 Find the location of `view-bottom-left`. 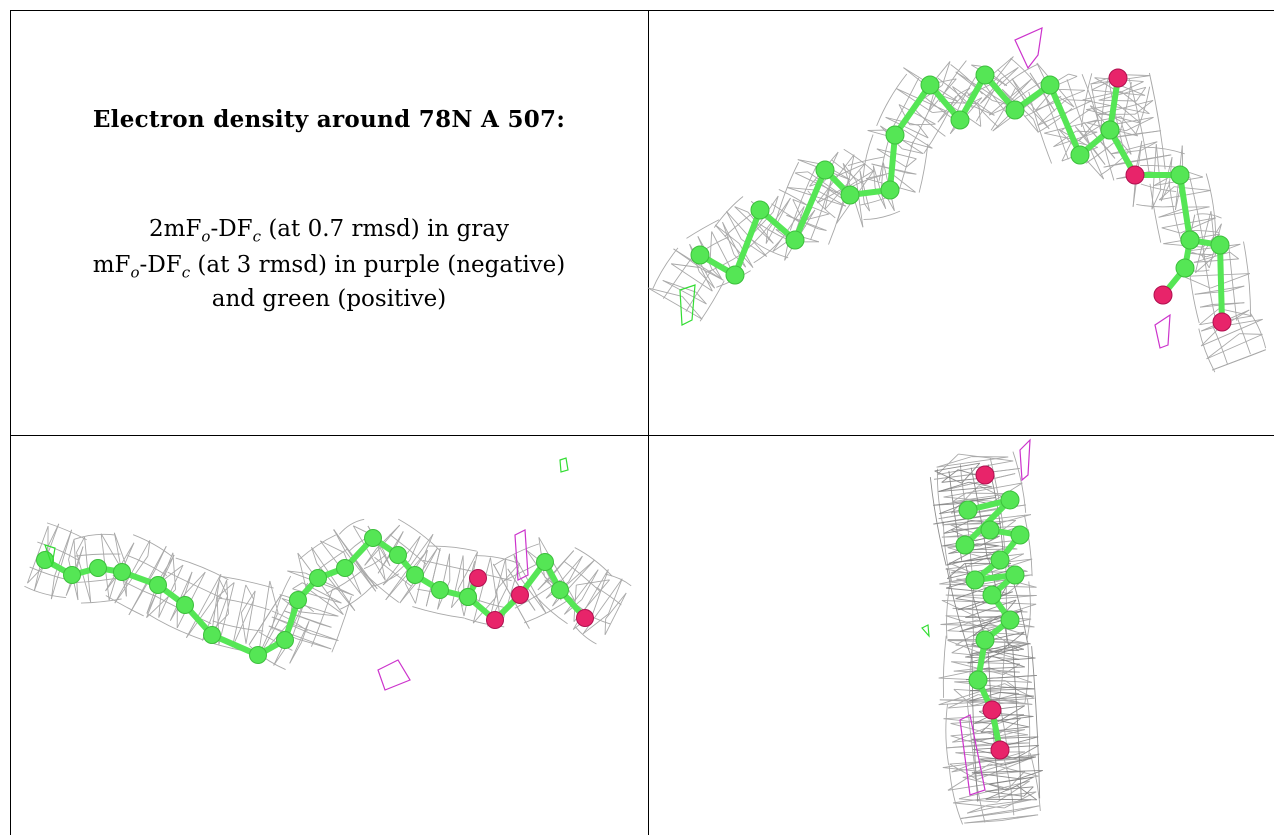

view-bottom-left is located at coordinates (328, 574).